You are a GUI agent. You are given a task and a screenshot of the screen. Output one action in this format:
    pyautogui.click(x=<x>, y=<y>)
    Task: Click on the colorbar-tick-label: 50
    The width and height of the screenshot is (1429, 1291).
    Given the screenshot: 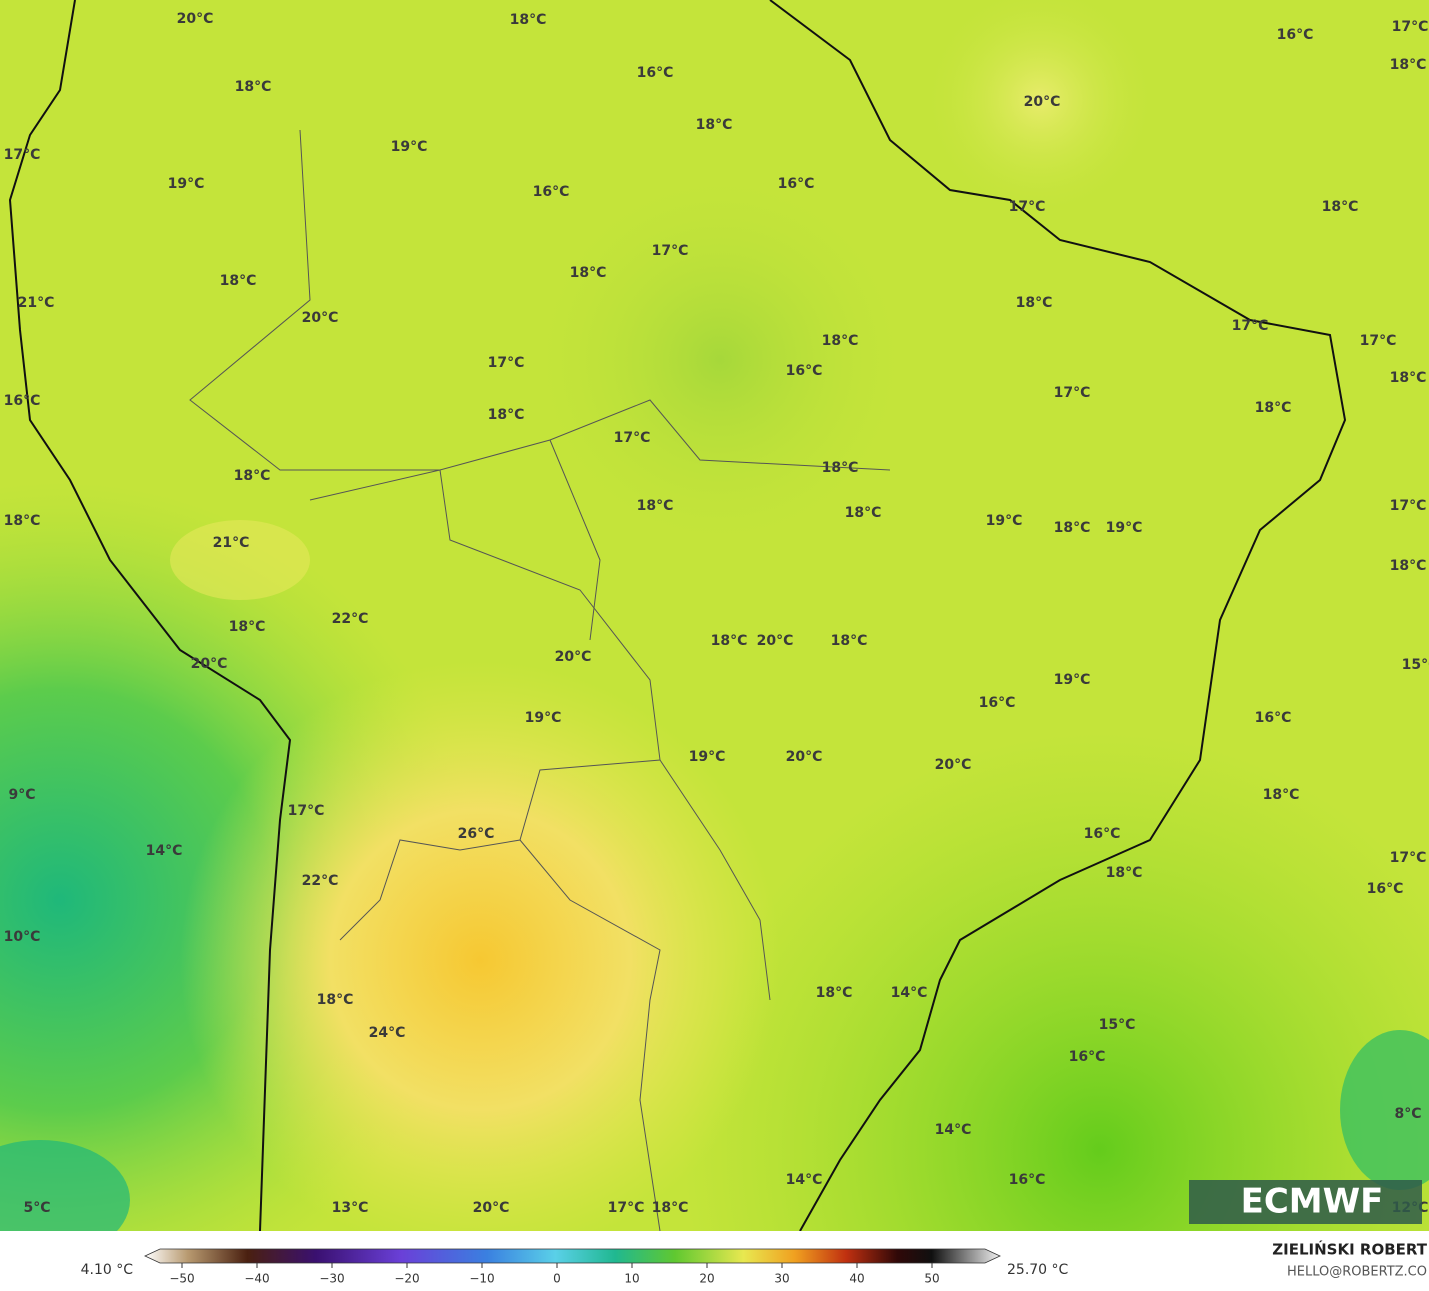 What is the action you would take?
    pyautogui.click(x=931, y=1279)
    